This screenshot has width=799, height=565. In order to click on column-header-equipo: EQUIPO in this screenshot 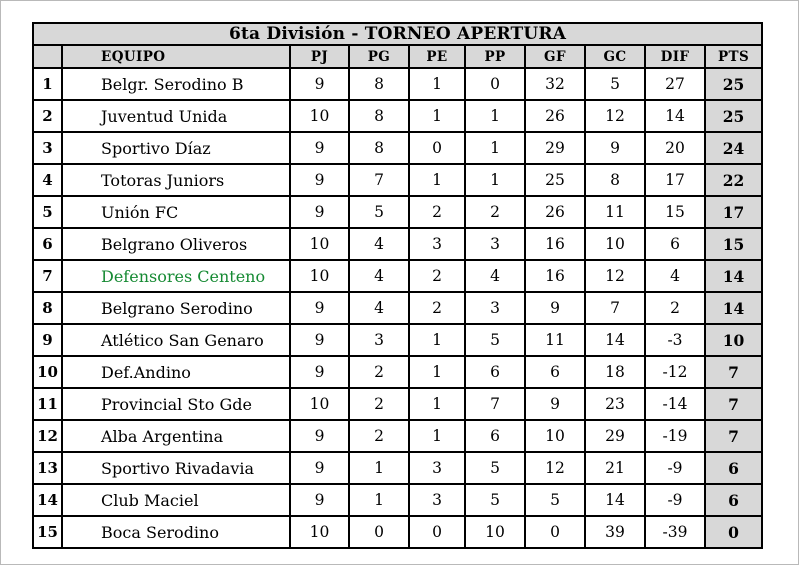, I will do `click(176, 56)`.